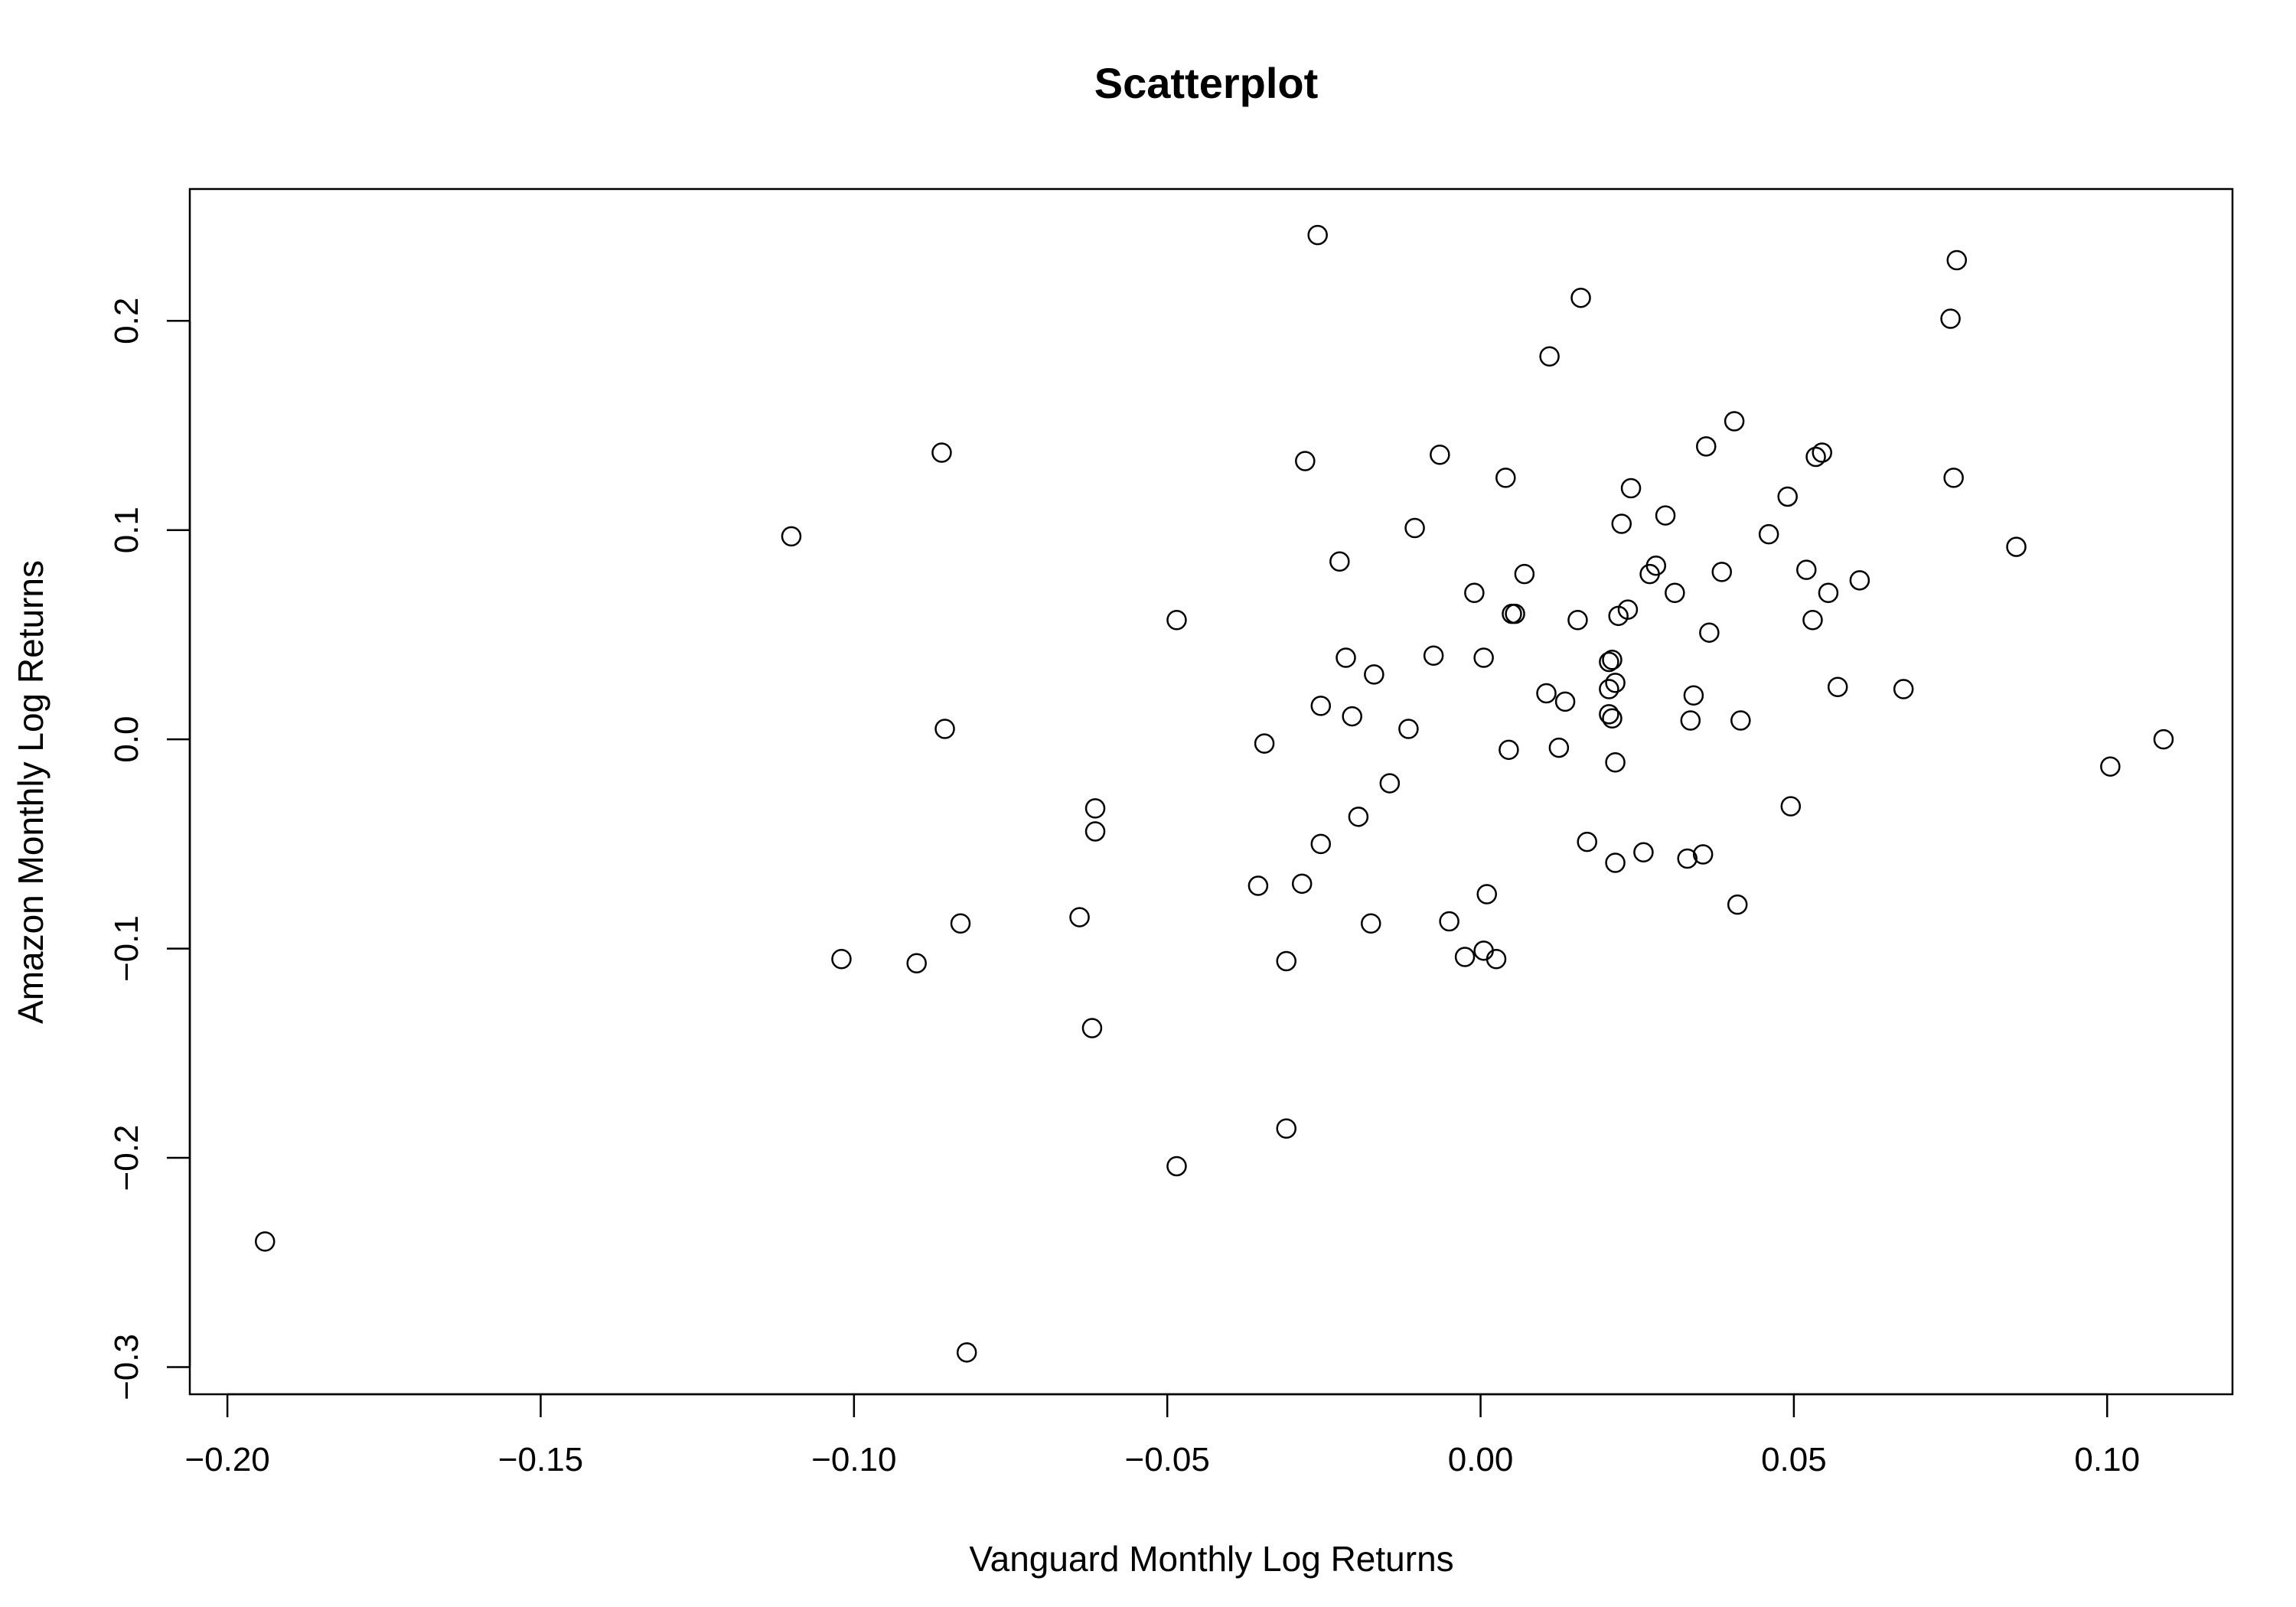 The height and width of the screenshot is (1607, 2296). Describe the element at coordinates (540, 1459) in the screenshot. I see `x-tick-label: −0.15` at that location.